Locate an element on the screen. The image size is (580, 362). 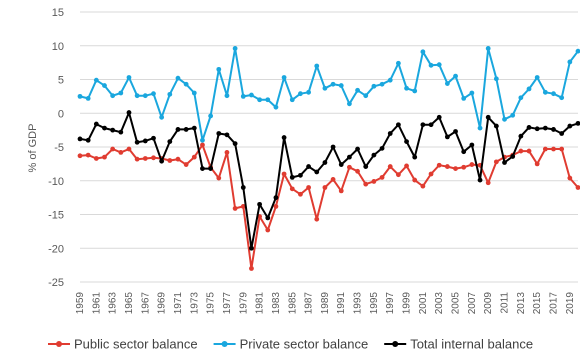
x-tick-label: 2007 is located at coordinates (472, 303).